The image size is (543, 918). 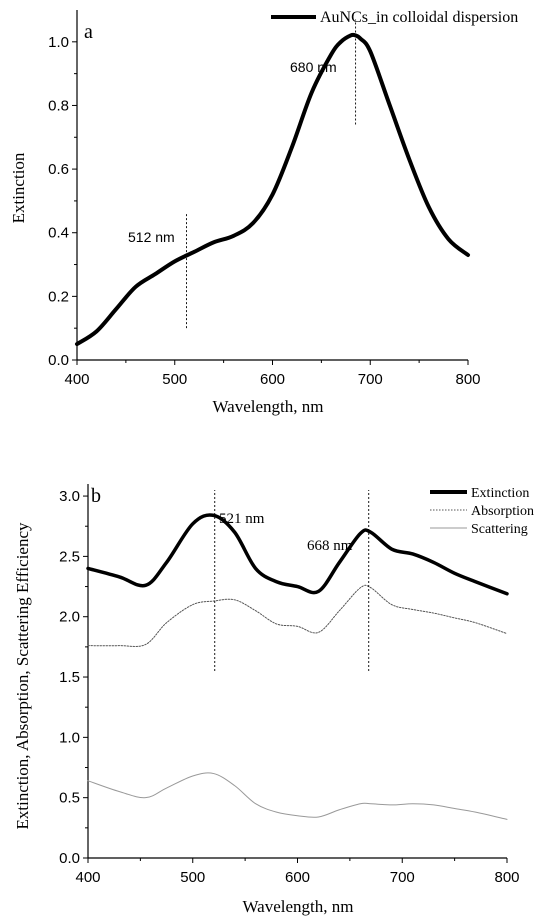 What do you see at coordinates (69, 677) in the screenshot?
I see `y-tick-label: 1.5` at bounding box center [69, 677].